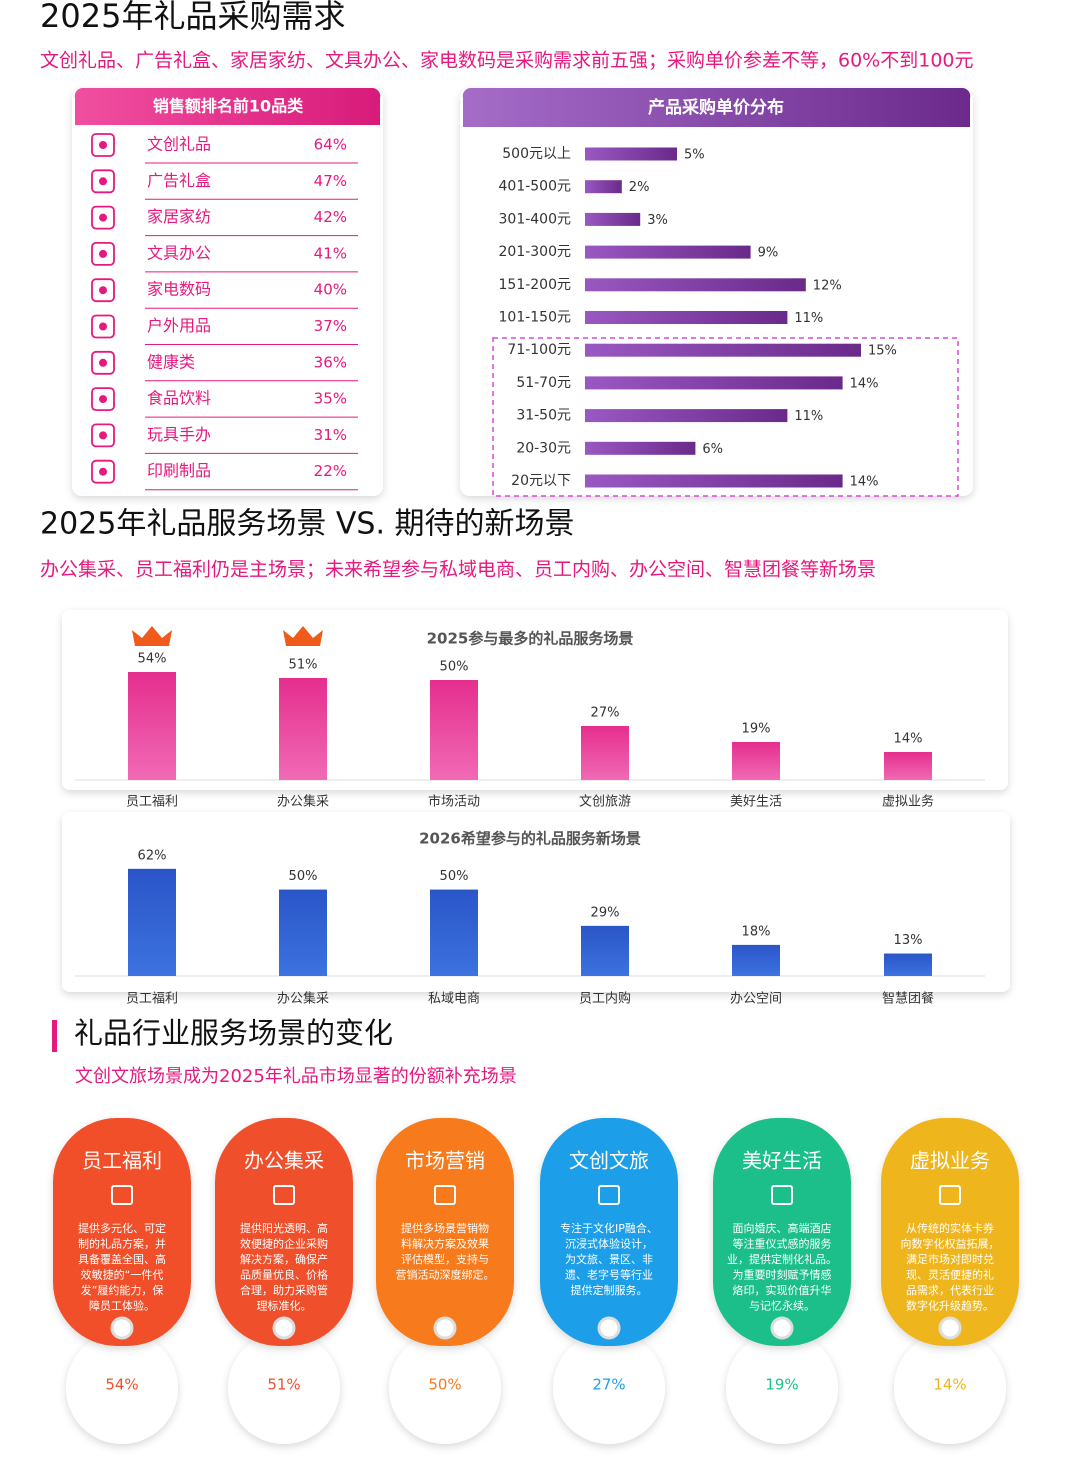 This screenshot has width=1080, height=1474. I want to click on card-text: 评估模型，支持与, so click(445, 1259).